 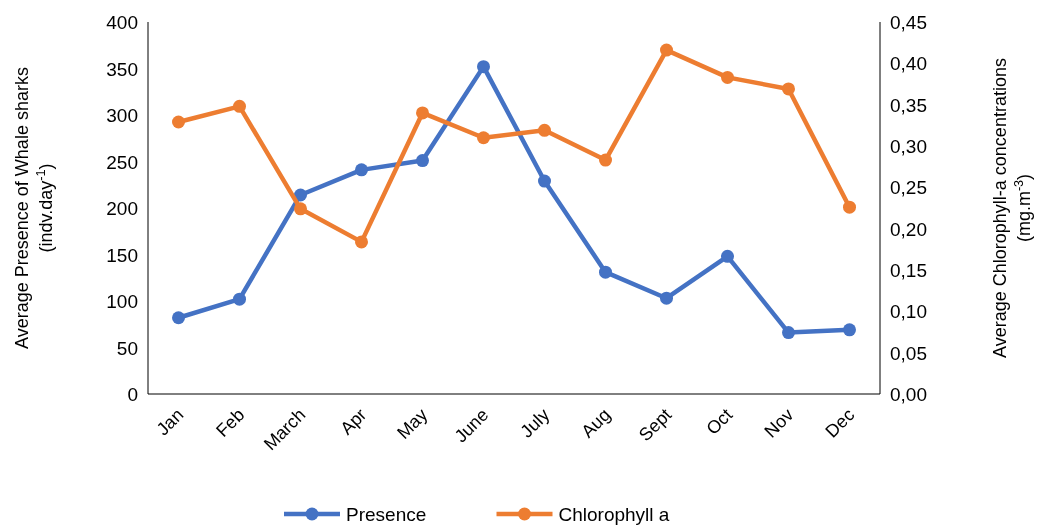 I want to click on y2-tick-label: 0,20, so click(x=908, y=229).